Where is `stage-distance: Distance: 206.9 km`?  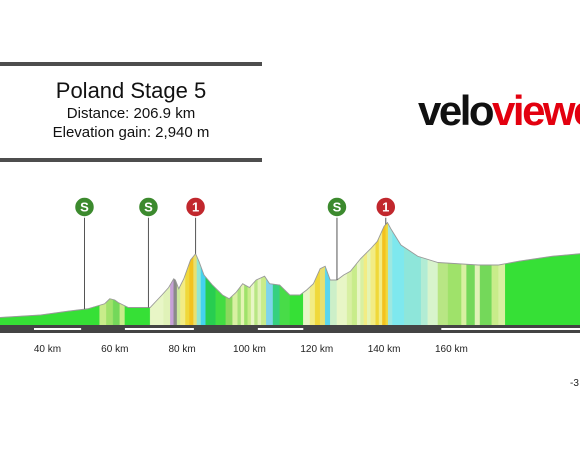 stage-distance: Distance: 206.9 km is located at coordinates (131, 113).